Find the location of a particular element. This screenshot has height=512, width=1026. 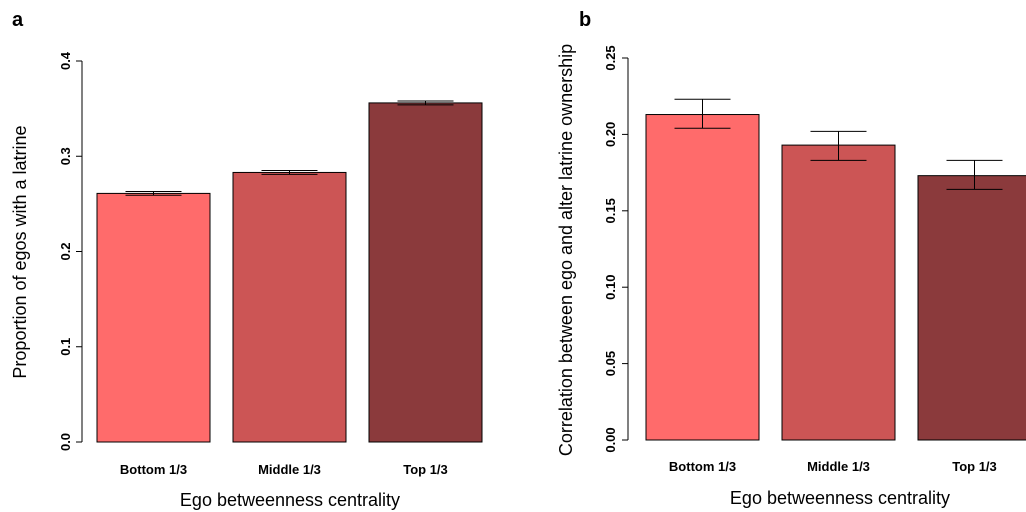

panel-b-y-tick-label: 0.25 is located at coordinates (610, 57).